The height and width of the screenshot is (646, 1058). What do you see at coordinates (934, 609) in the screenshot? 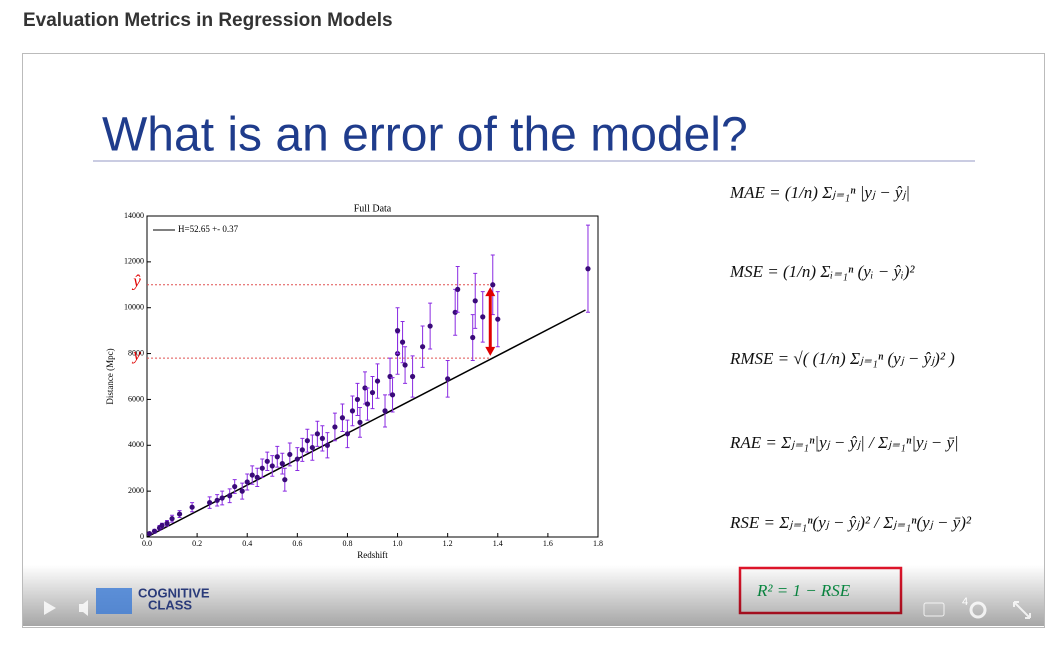
I see `captions-button` at bounding box center [934, 609].